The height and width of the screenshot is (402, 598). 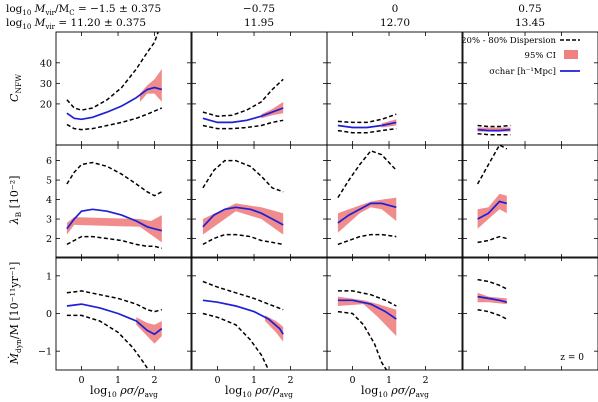 What do you see at coordinates (49, 314) in the screenshot?
I see `y-tick-label: 0` at bounding box center [49, 314].